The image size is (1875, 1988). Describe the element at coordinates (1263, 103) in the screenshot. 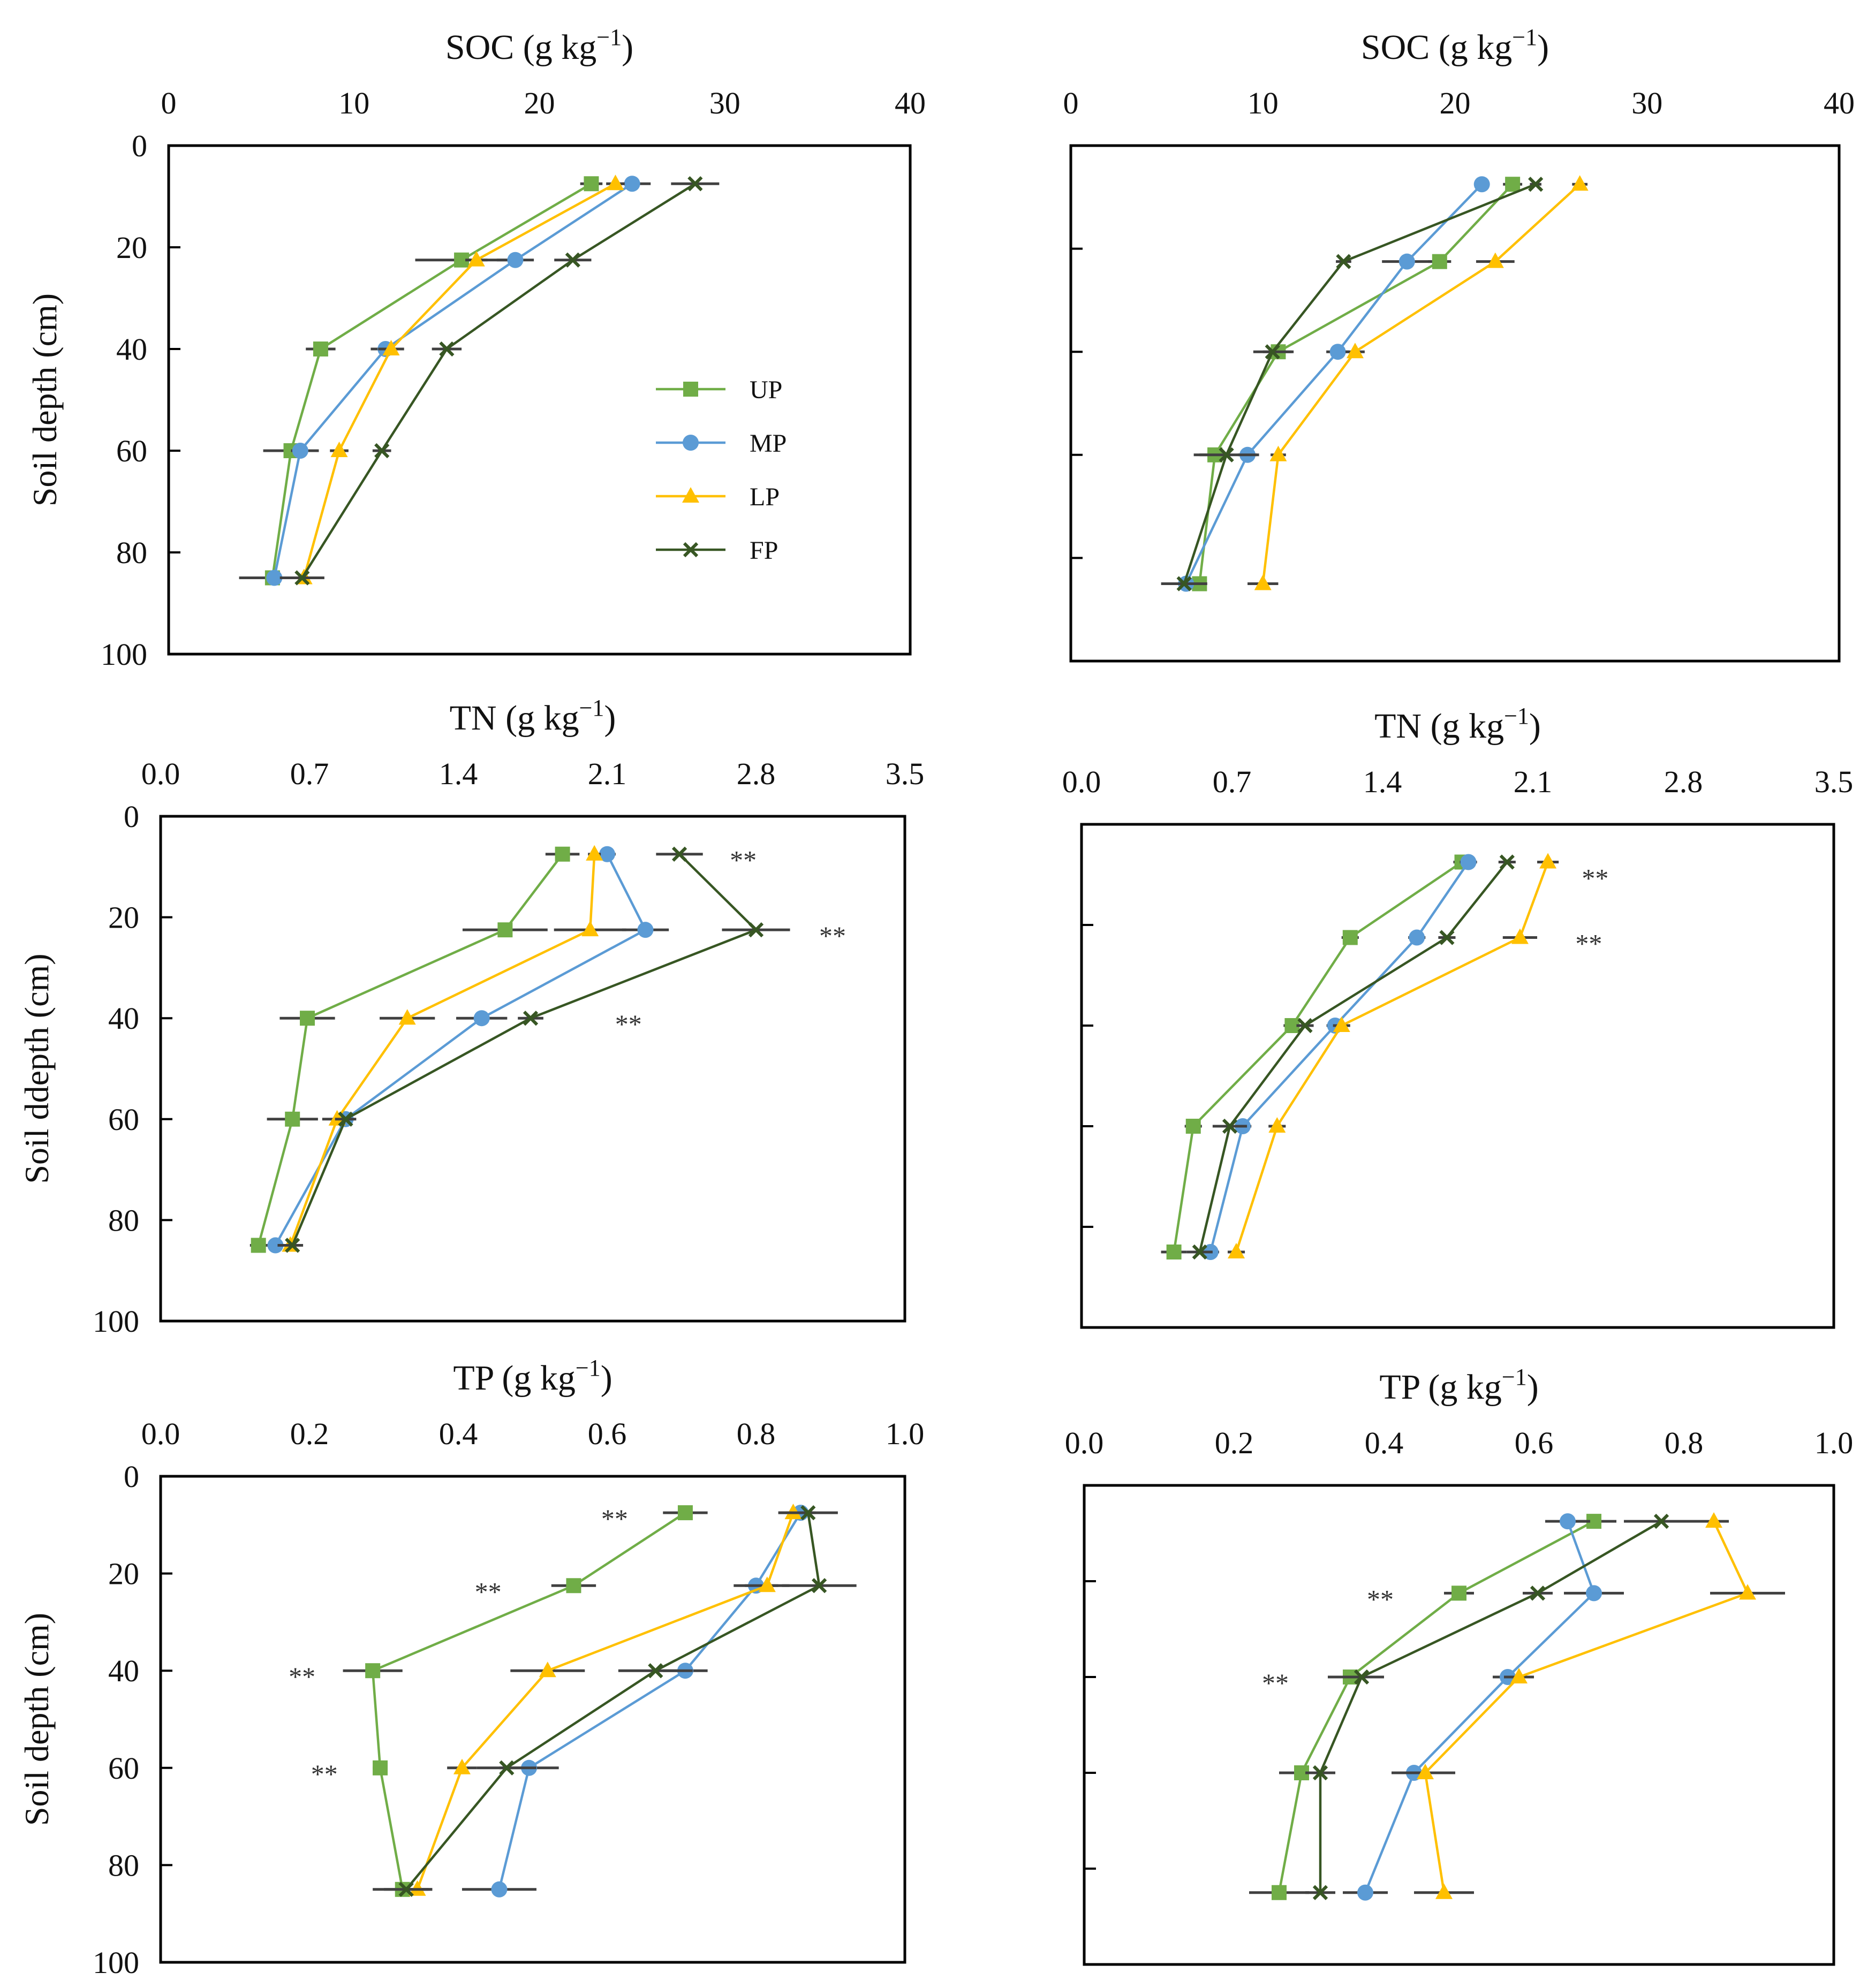

I see `x-tick-label: 10` at that location.